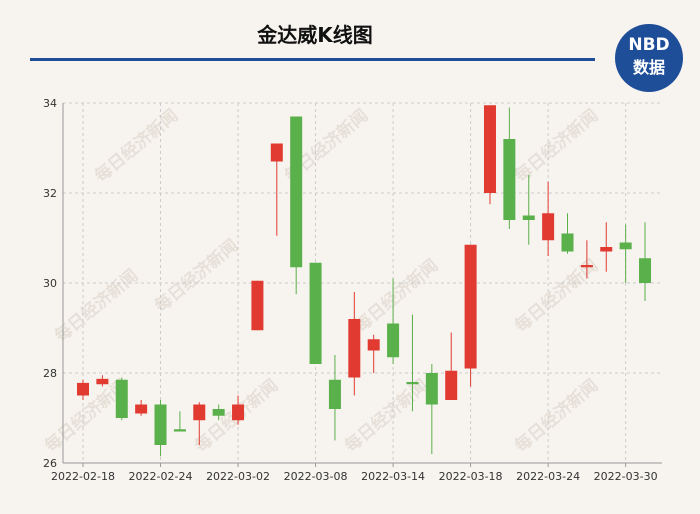  I want to click on y-tick-label: 26, so click(50, 463).